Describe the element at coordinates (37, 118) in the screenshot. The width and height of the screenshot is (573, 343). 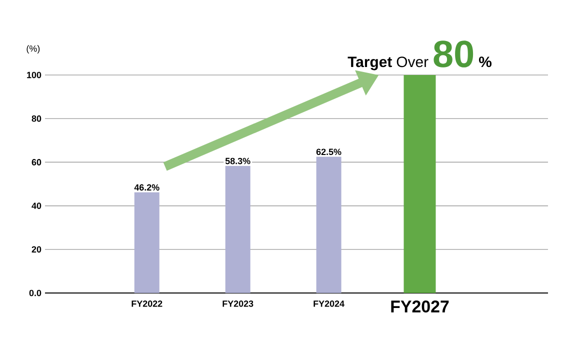
I see `y-tick-label: 80` at that location.